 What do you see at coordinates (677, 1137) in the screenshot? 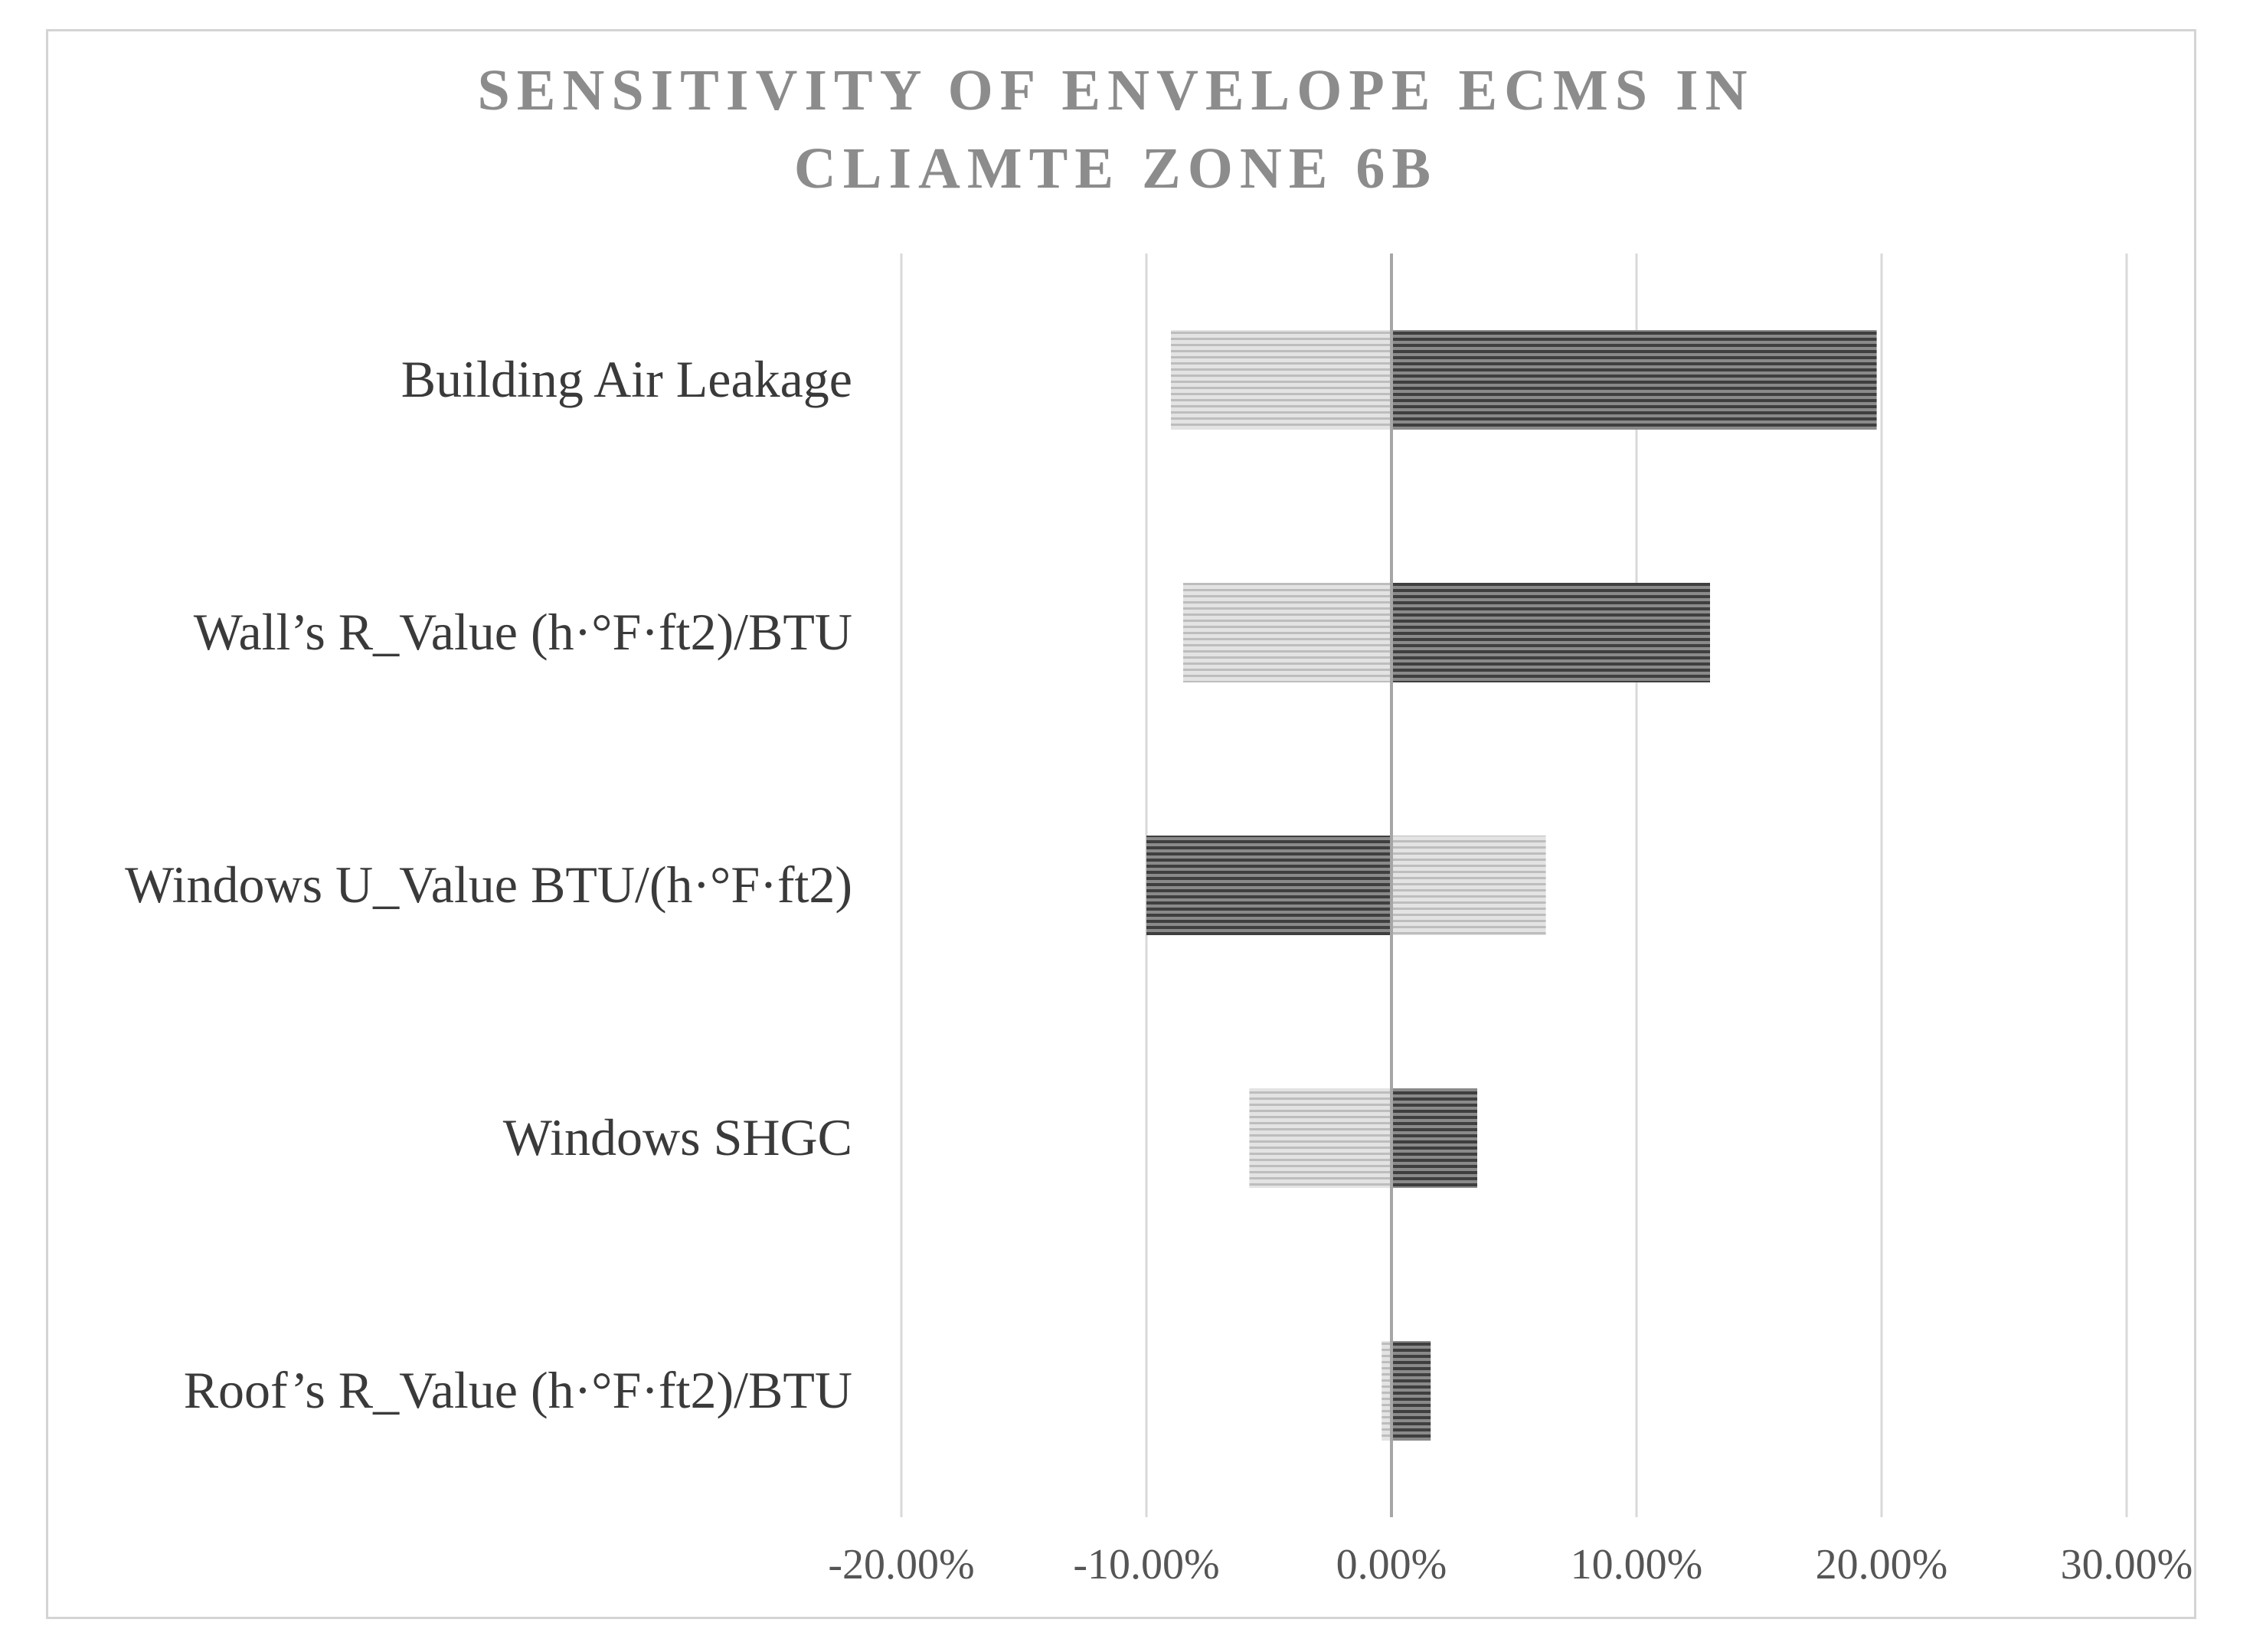
I see `category-label: Windows SHGC` at bounding box center [677, 1137].